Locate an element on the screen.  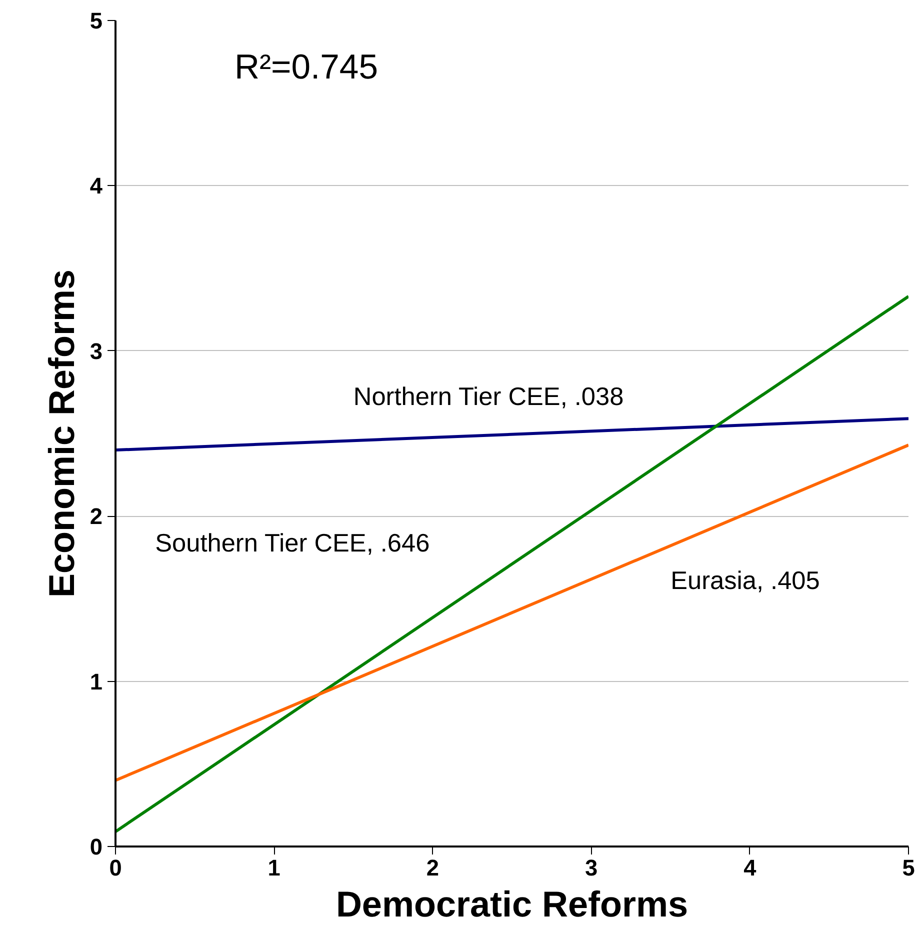
x-tick-label: 4 is located at coordinates (750, 867).